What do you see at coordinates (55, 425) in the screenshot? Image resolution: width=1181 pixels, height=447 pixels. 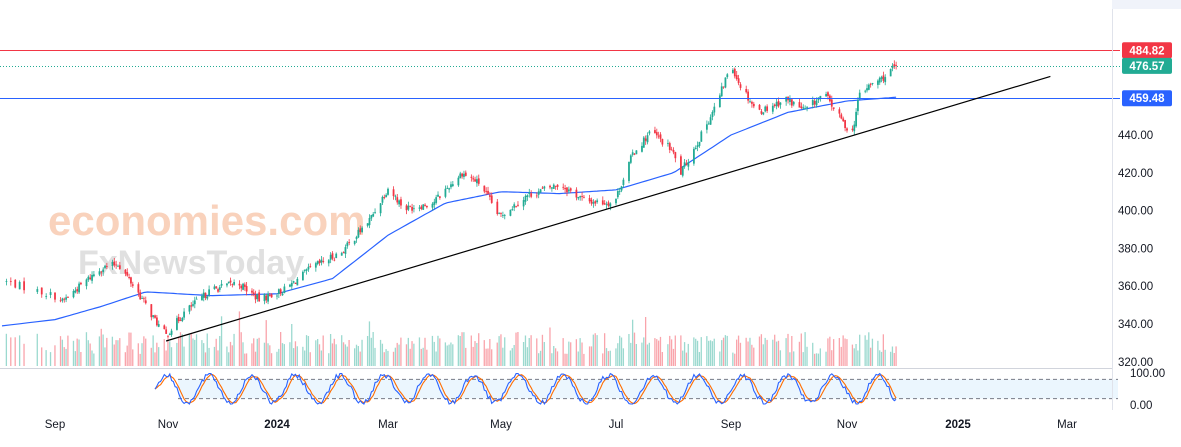 I see `time-tick-label: Sep` at bounding box center [55, 425].